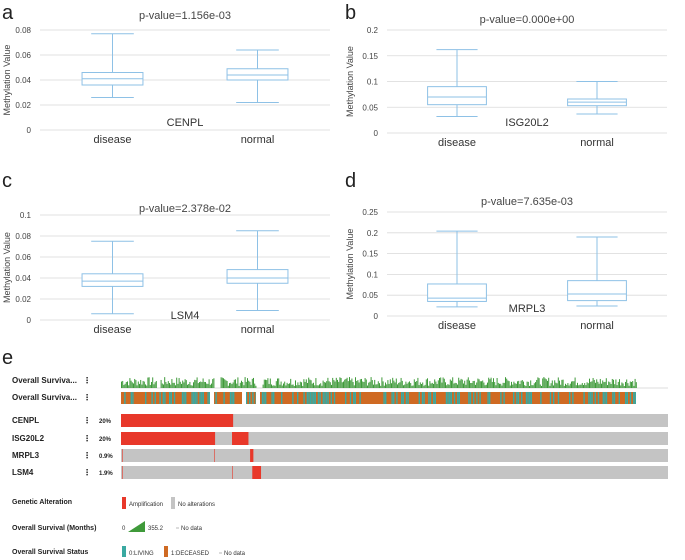 This screenshot has height=560, width=685. Describe the element at coordinates (23, 80) in the screenshot. I see `y-tick-label: 0.04` at that location.